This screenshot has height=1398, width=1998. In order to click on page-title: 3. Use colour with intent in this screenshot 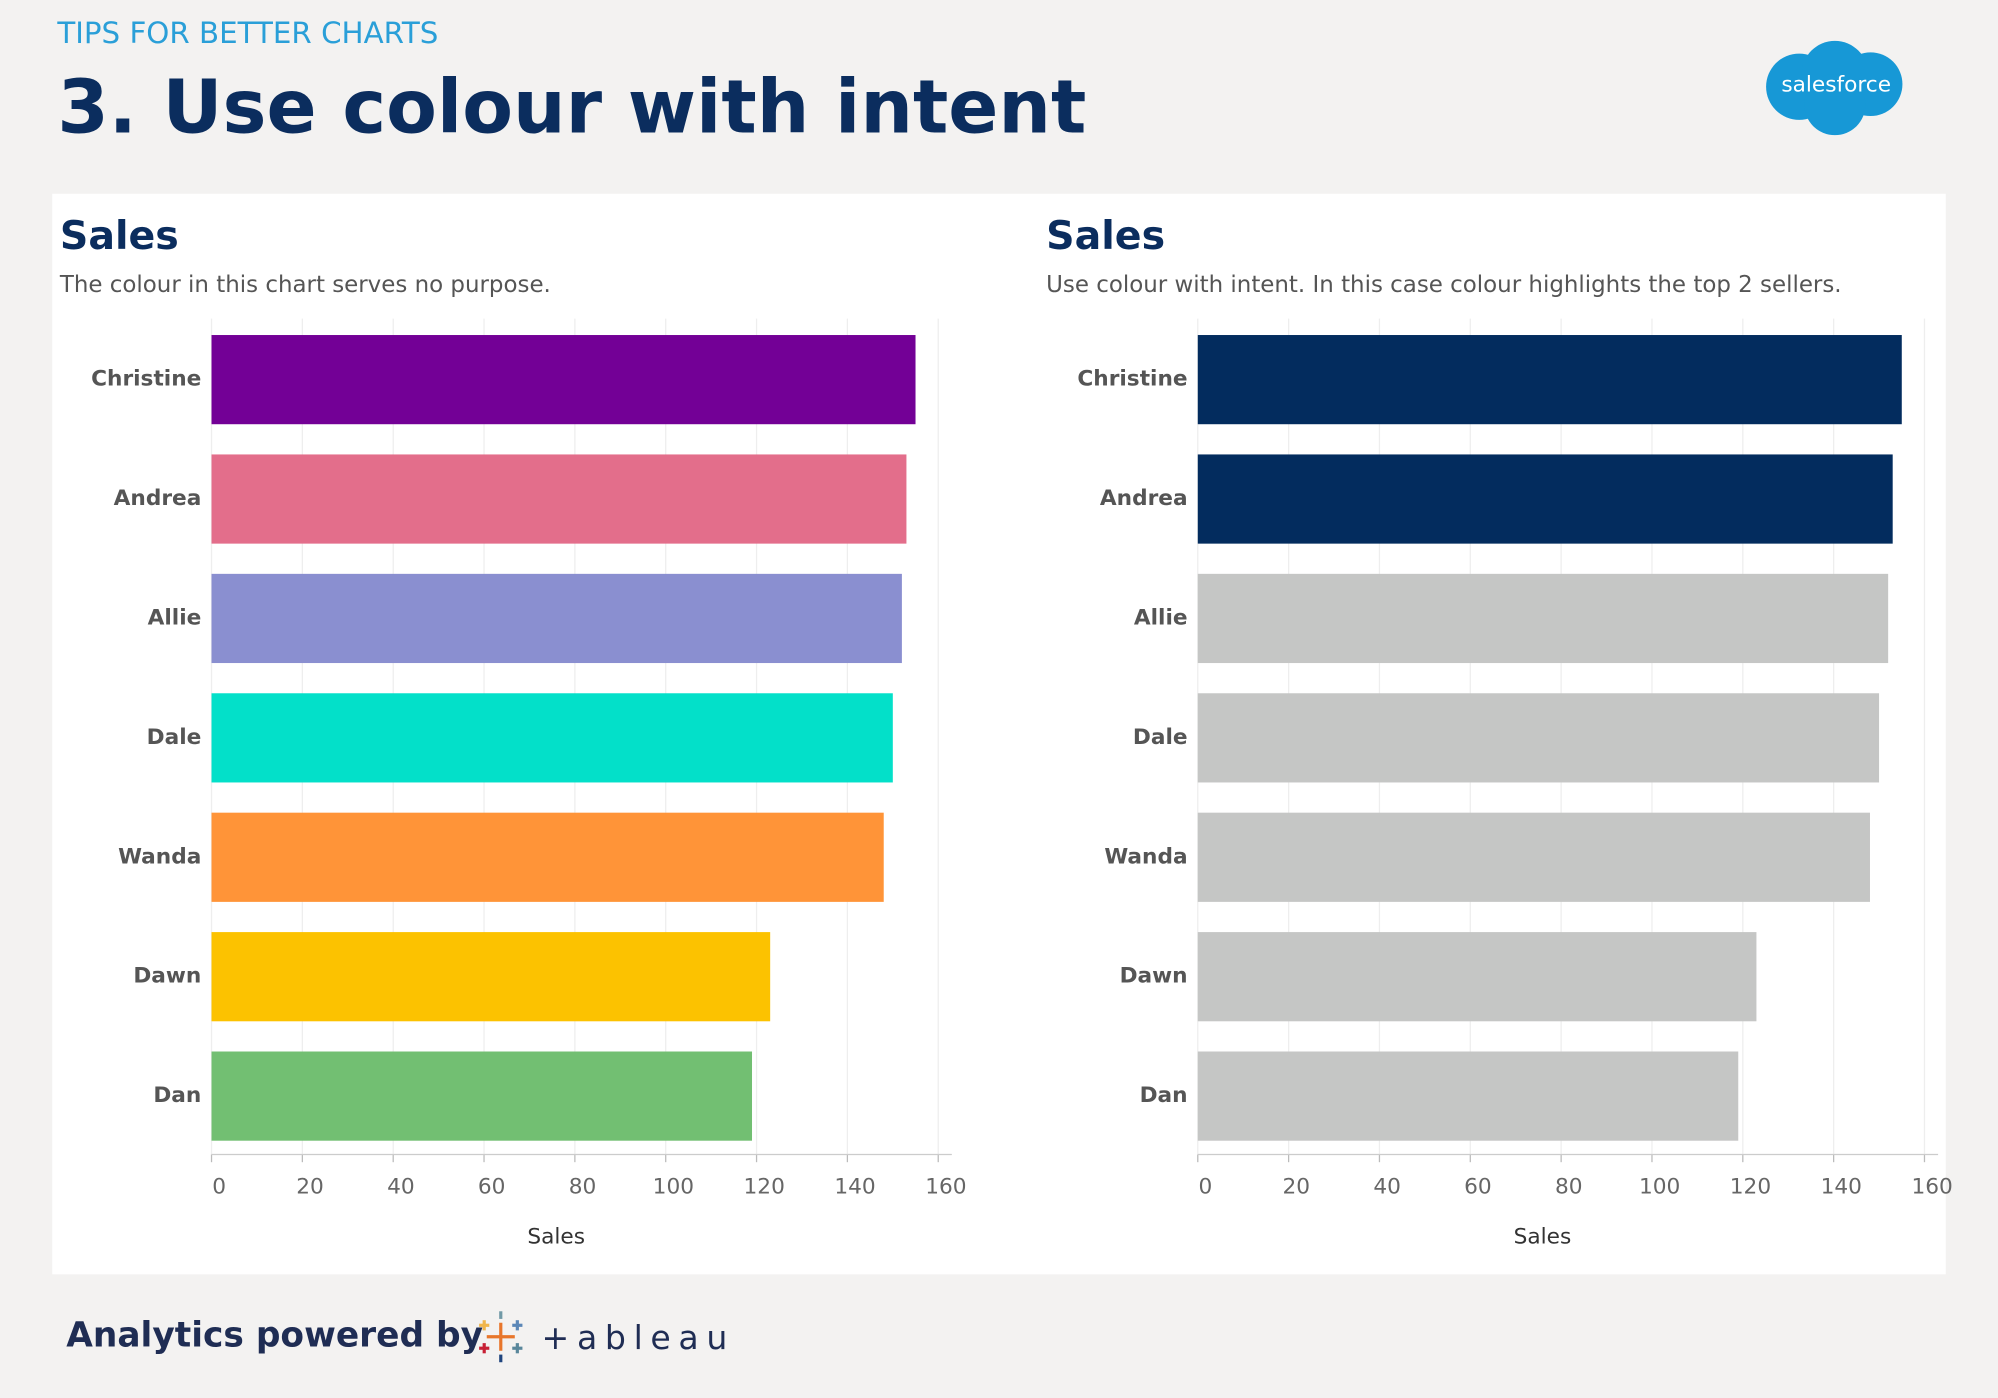, I will do `click(571, 108)`.